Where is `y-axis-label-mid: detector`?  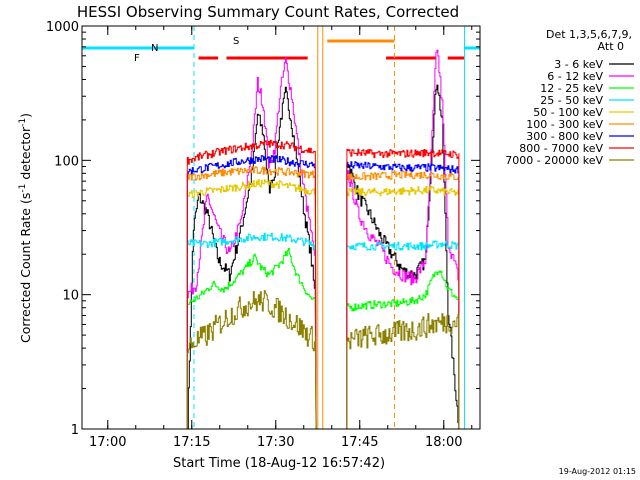
y-axis-label-mid: detector is located at coordinates (25, 155).